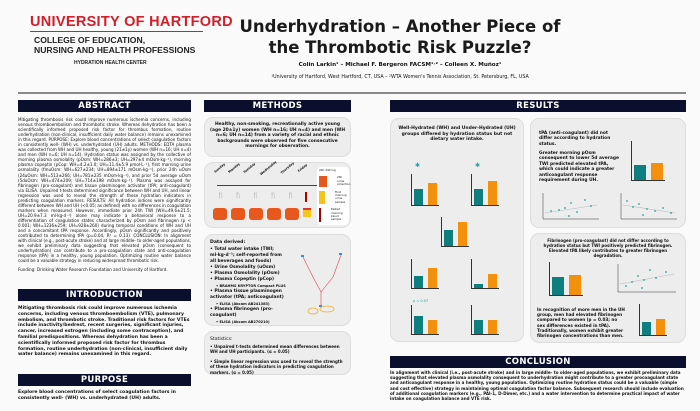 Image resolution: width=700 pixels, height=411 pixels. What do you see at coordinates (538, 106) in the screenshot?
I see `results-heading: RESULTS` at bounding box center [538, 106].